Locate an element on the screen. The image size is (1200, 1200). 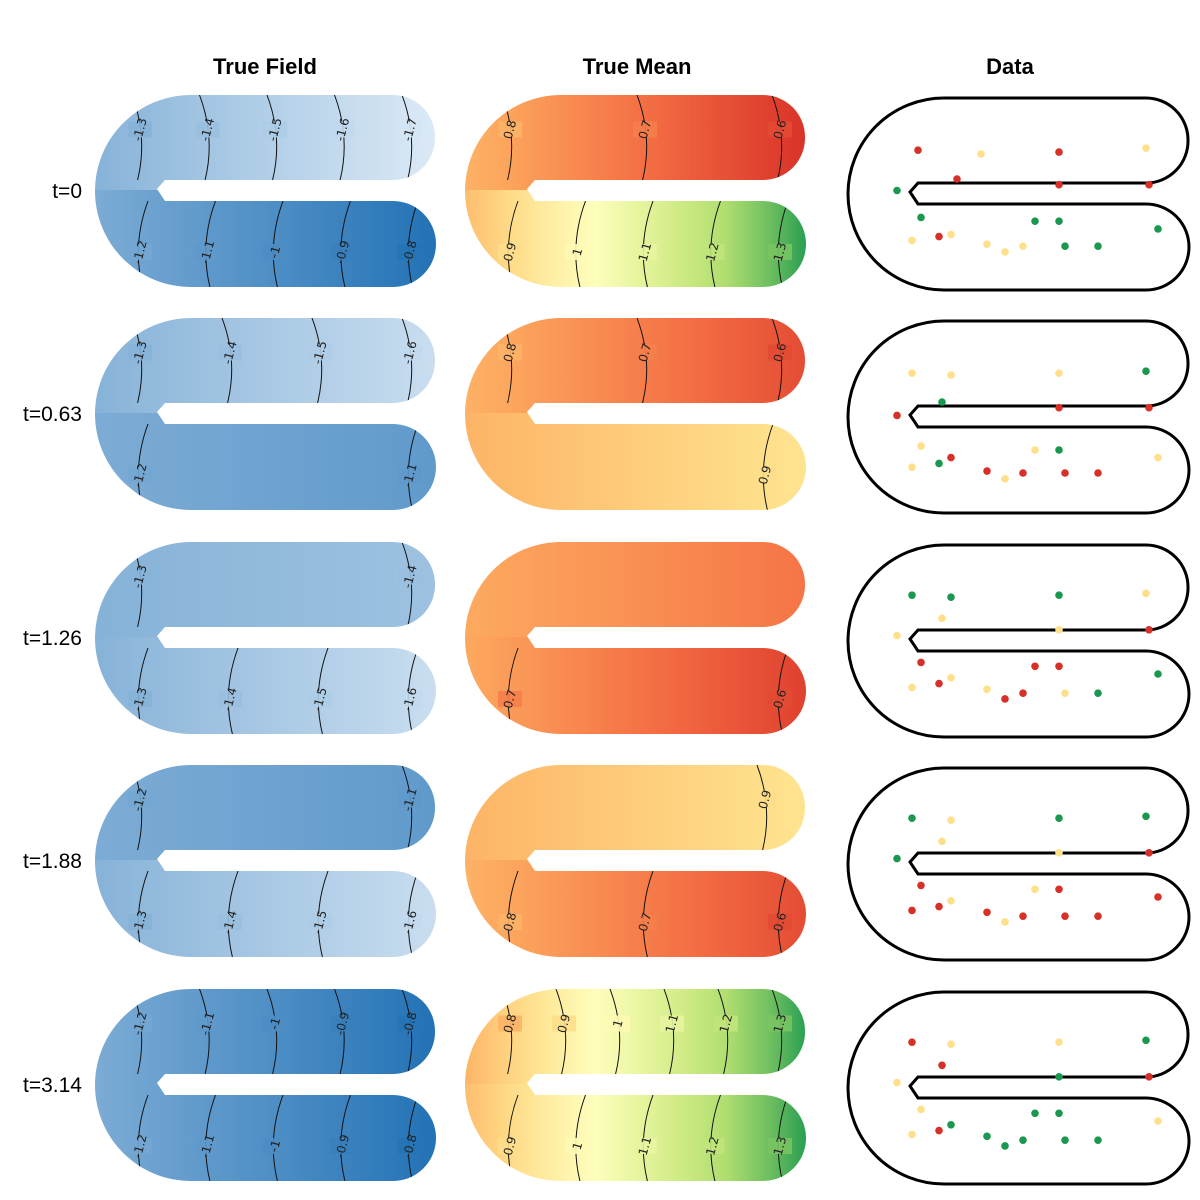
field-contour-label: -1.3 is located at coordinates (140, 576).